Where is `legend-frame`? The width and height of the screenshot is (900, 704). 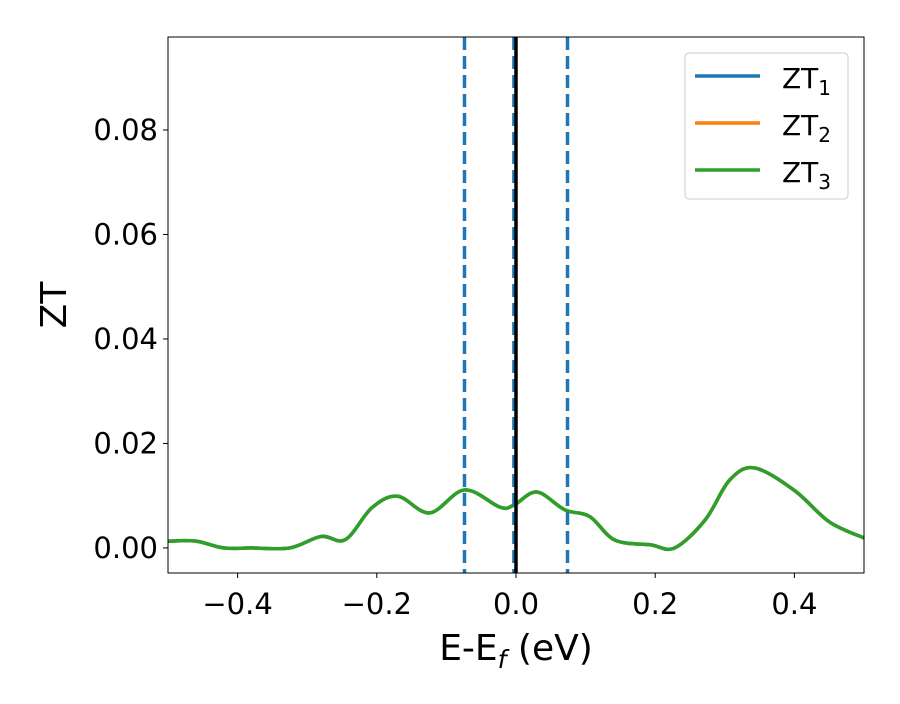 legend-frame is located at coordinates (766, 126).